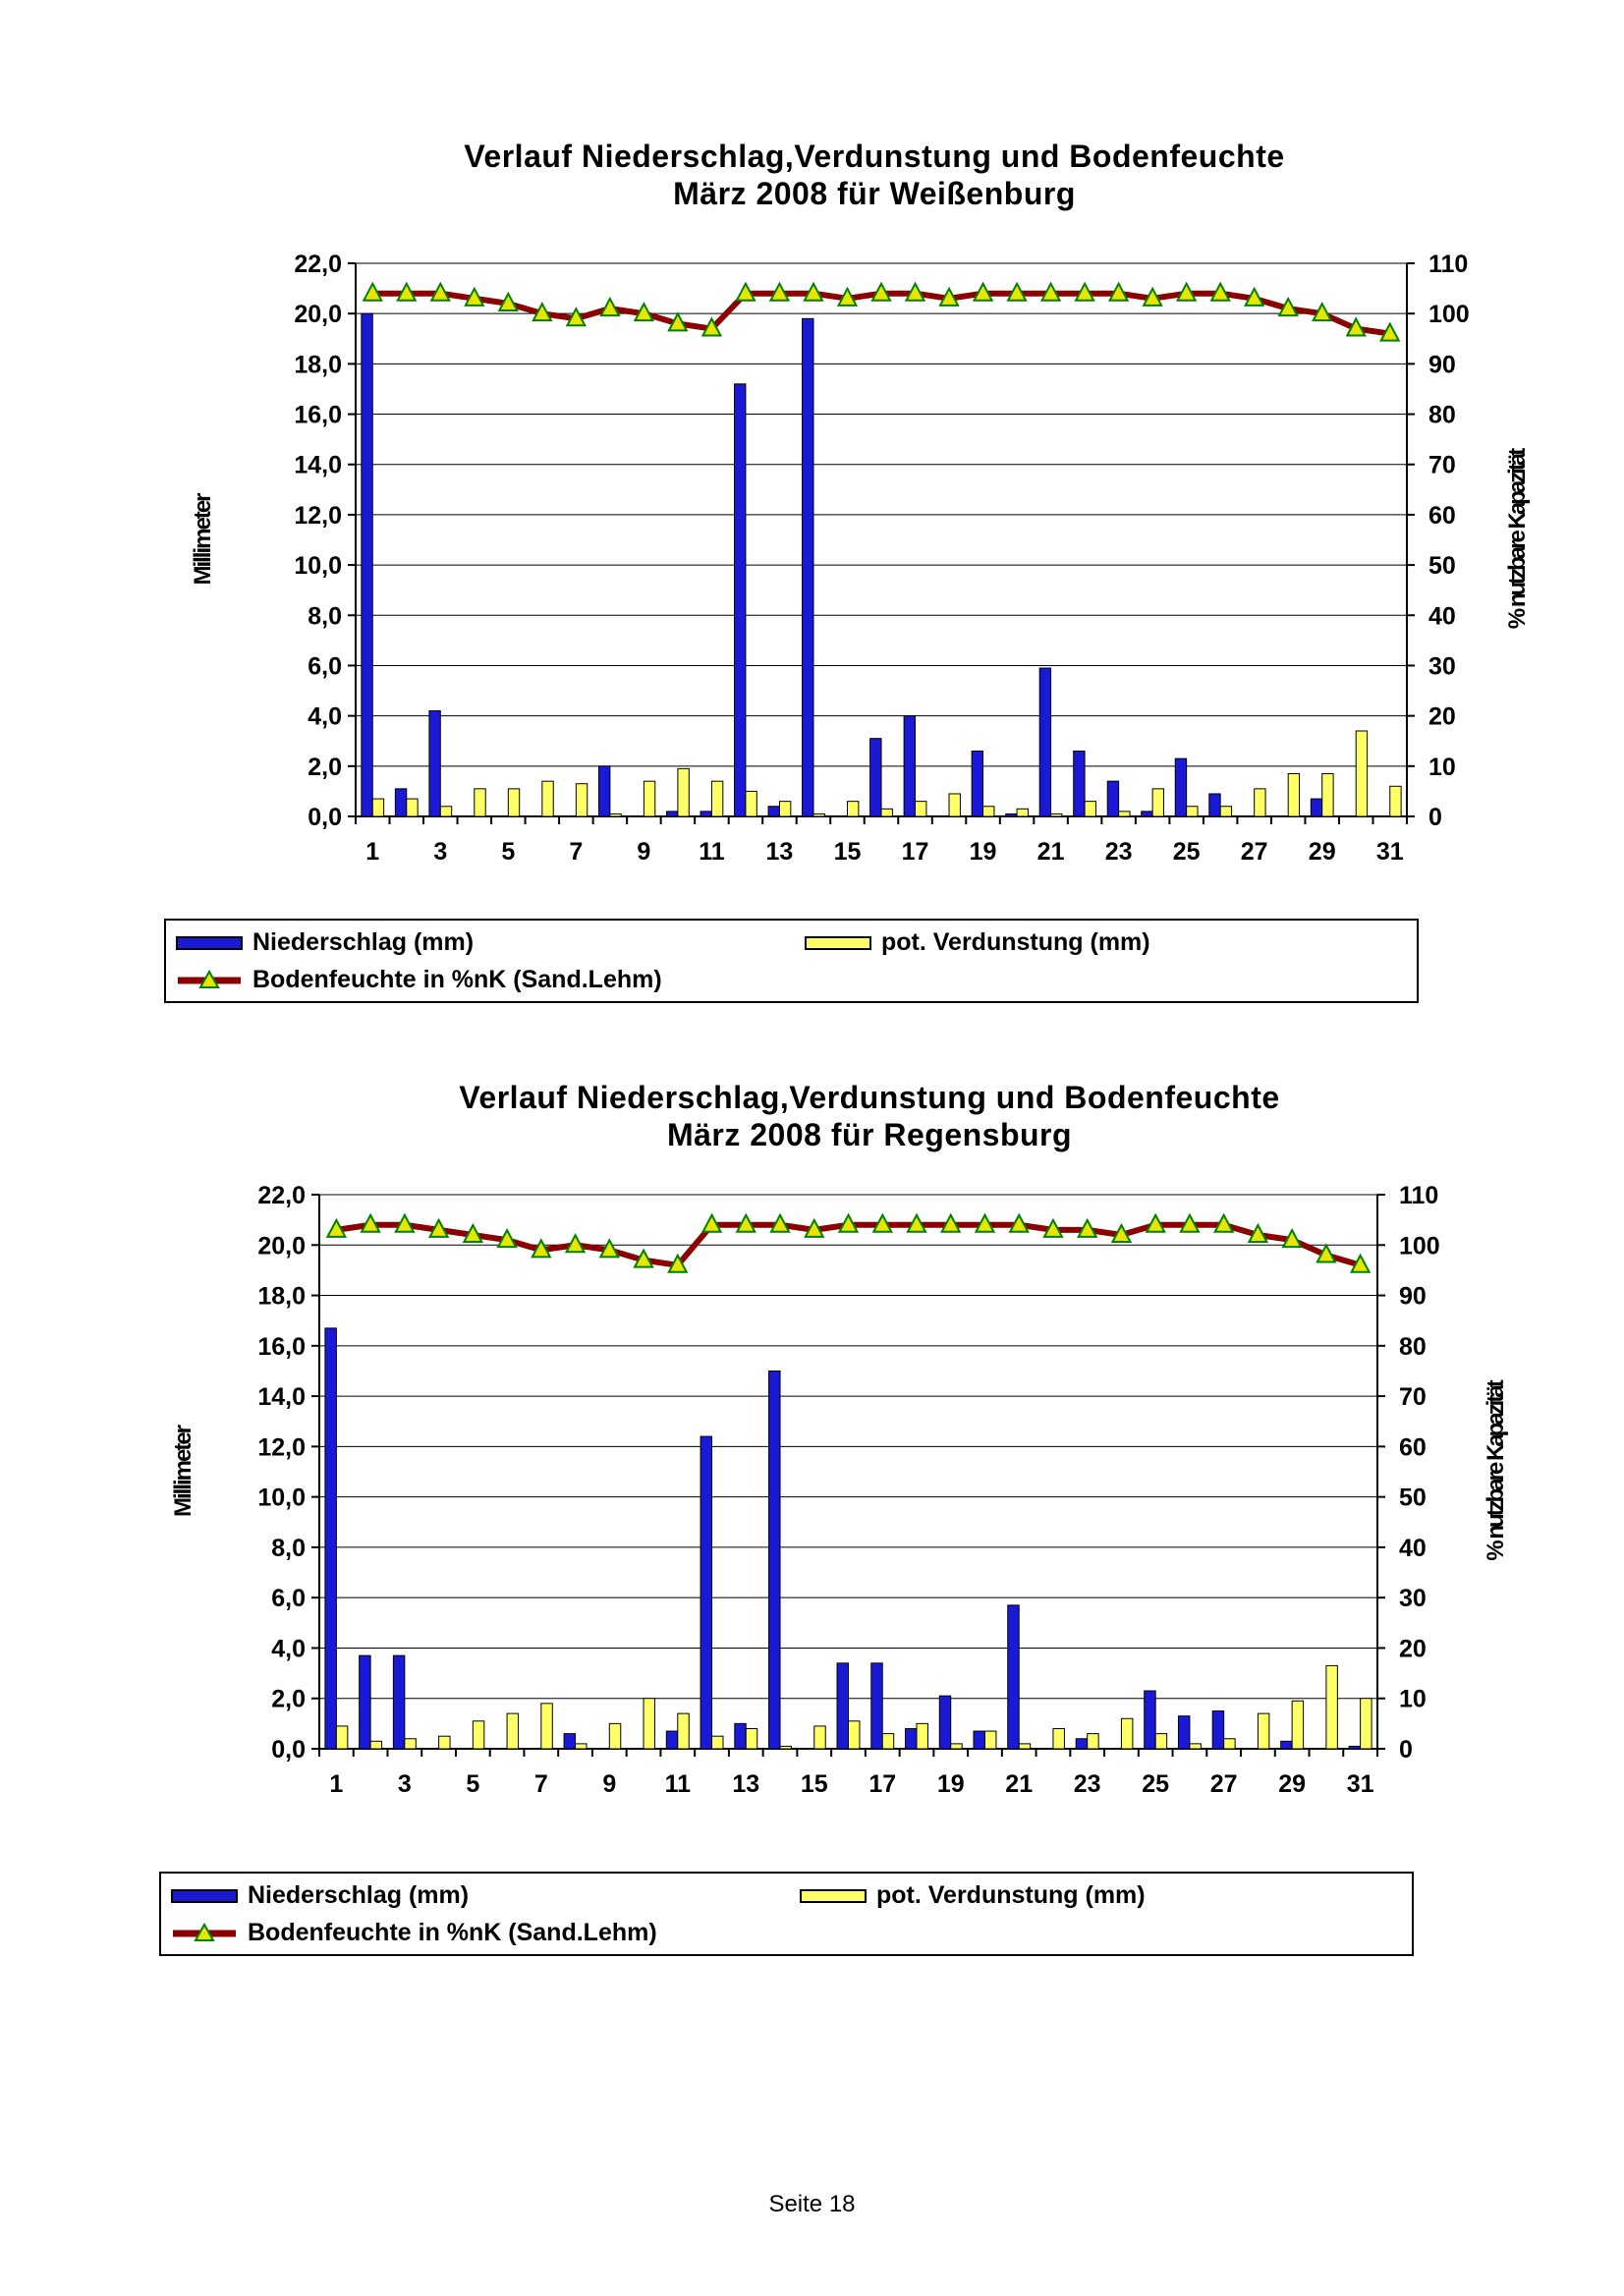 The height and width of the screenshot is (2296, 1624). I want to click on x-tick-label: 23, so click(1087, 1784).